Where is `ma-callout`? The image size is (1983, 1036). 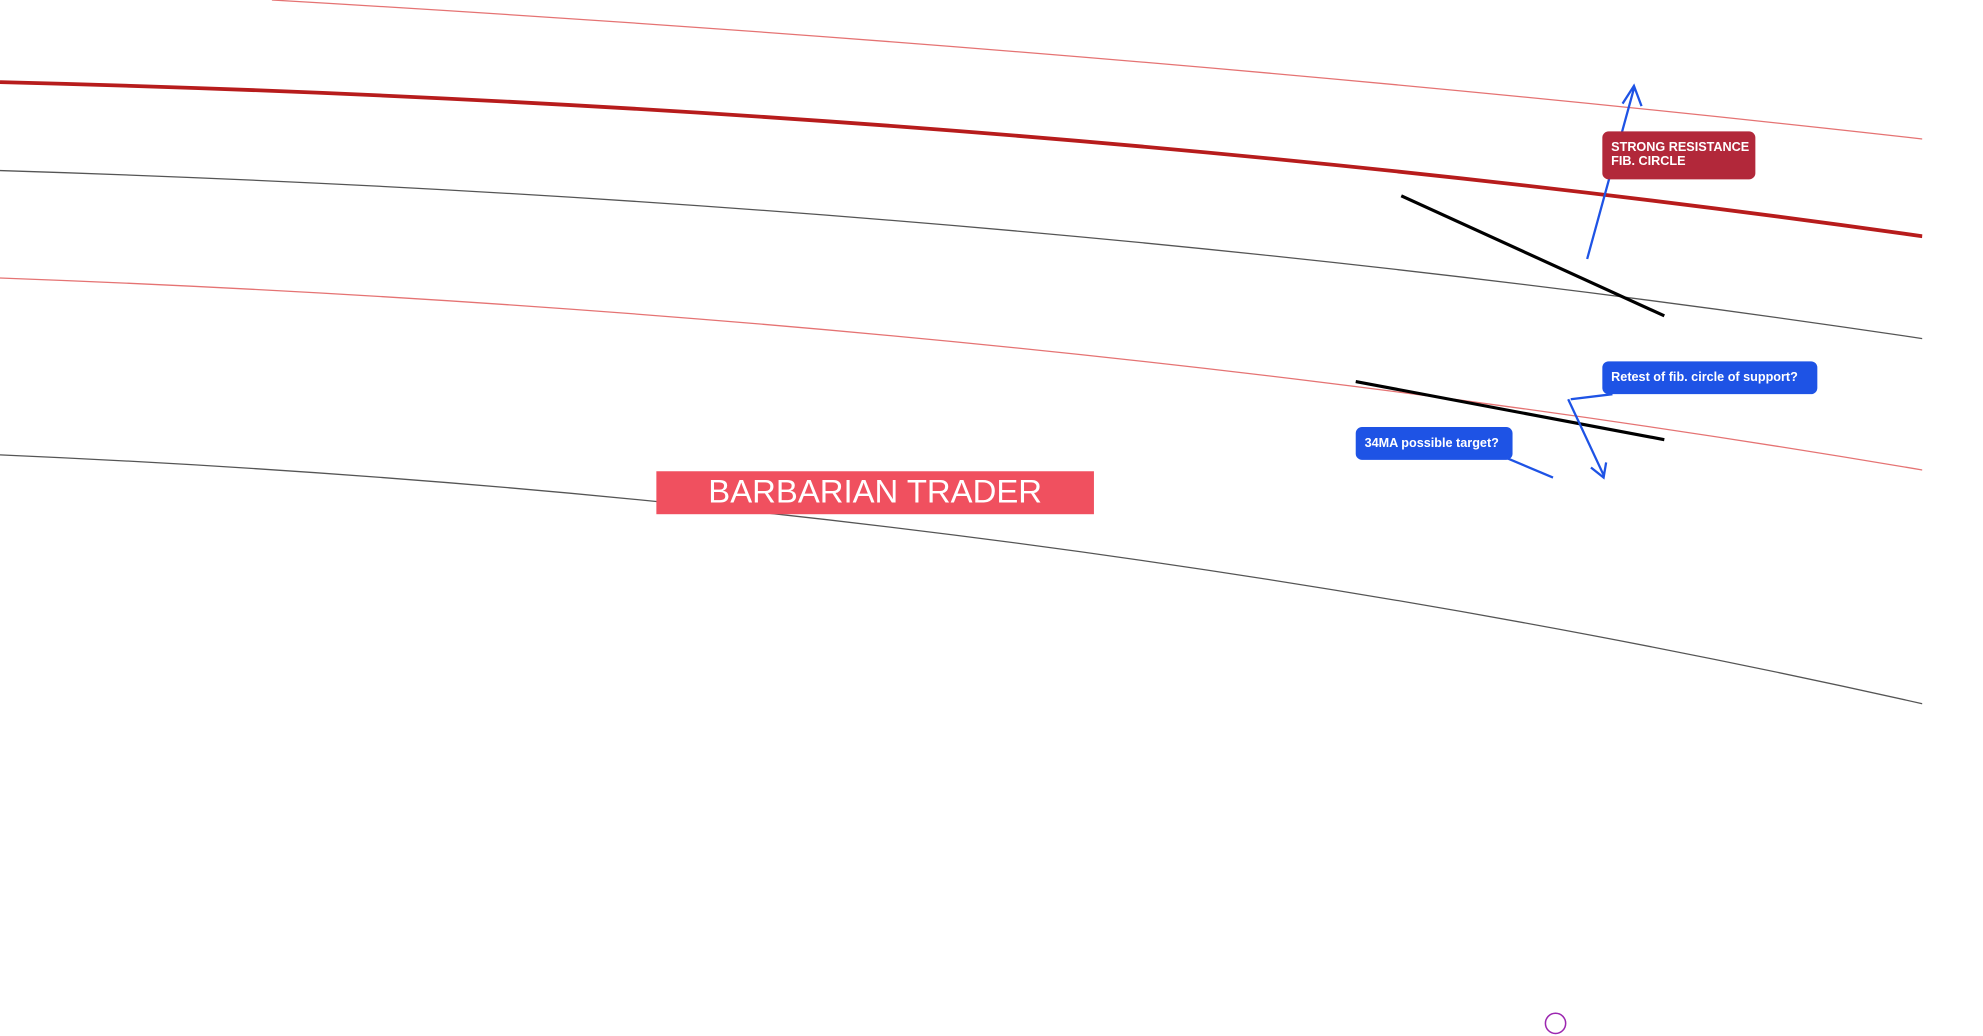
ma-callout is located at coordinates (1434, 443).